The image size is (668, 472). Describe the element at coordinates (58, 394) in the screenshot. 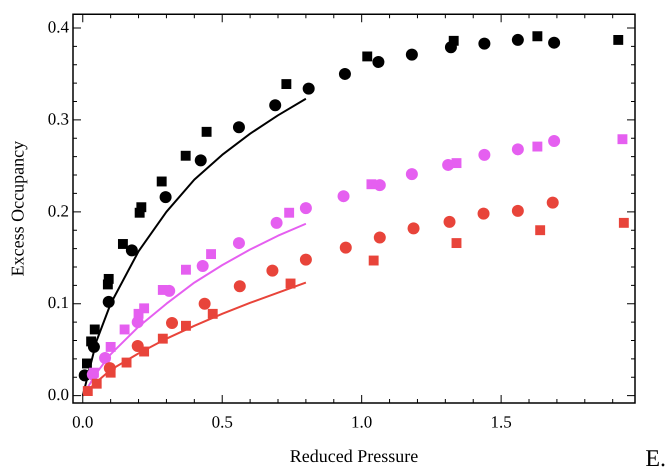

I see `y-tick-label: 0.0` at that location.